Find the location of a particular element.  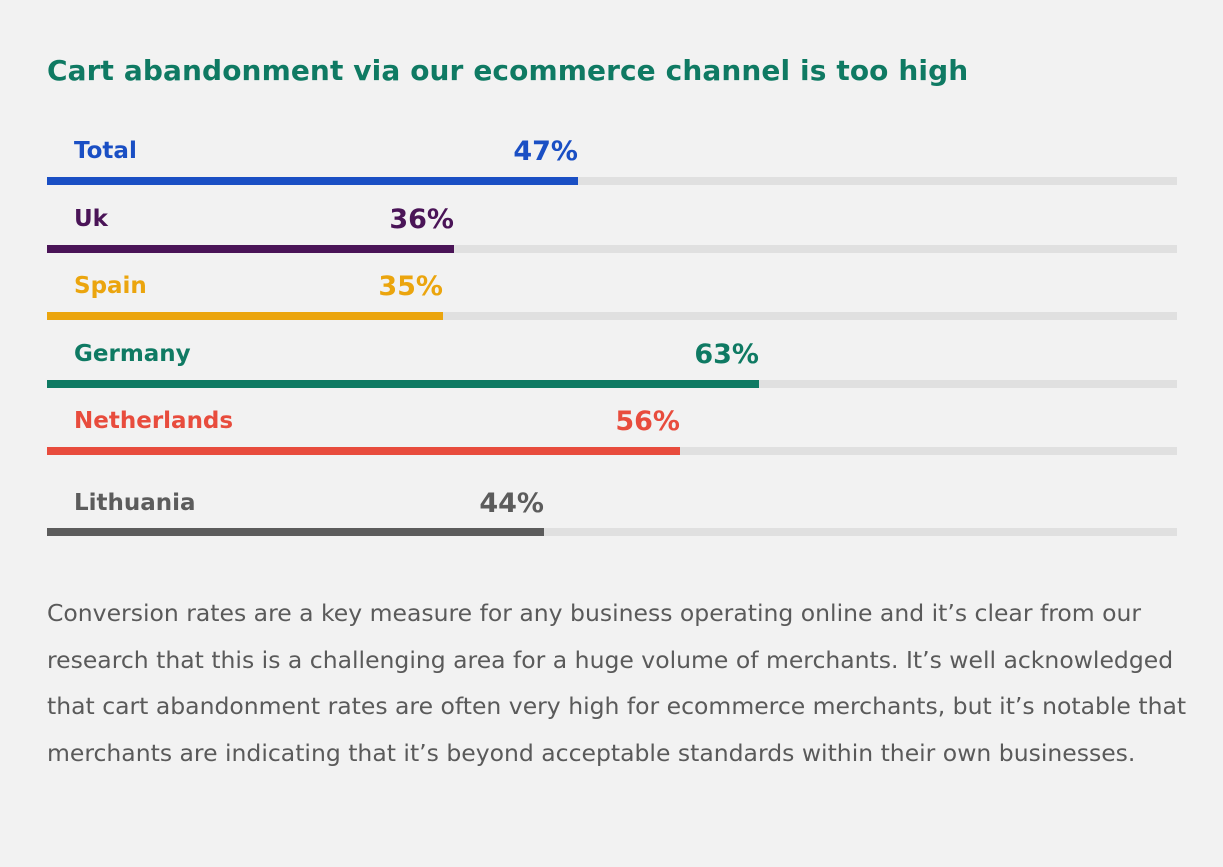

bar-label: Total is located at coordinates (105, 151).